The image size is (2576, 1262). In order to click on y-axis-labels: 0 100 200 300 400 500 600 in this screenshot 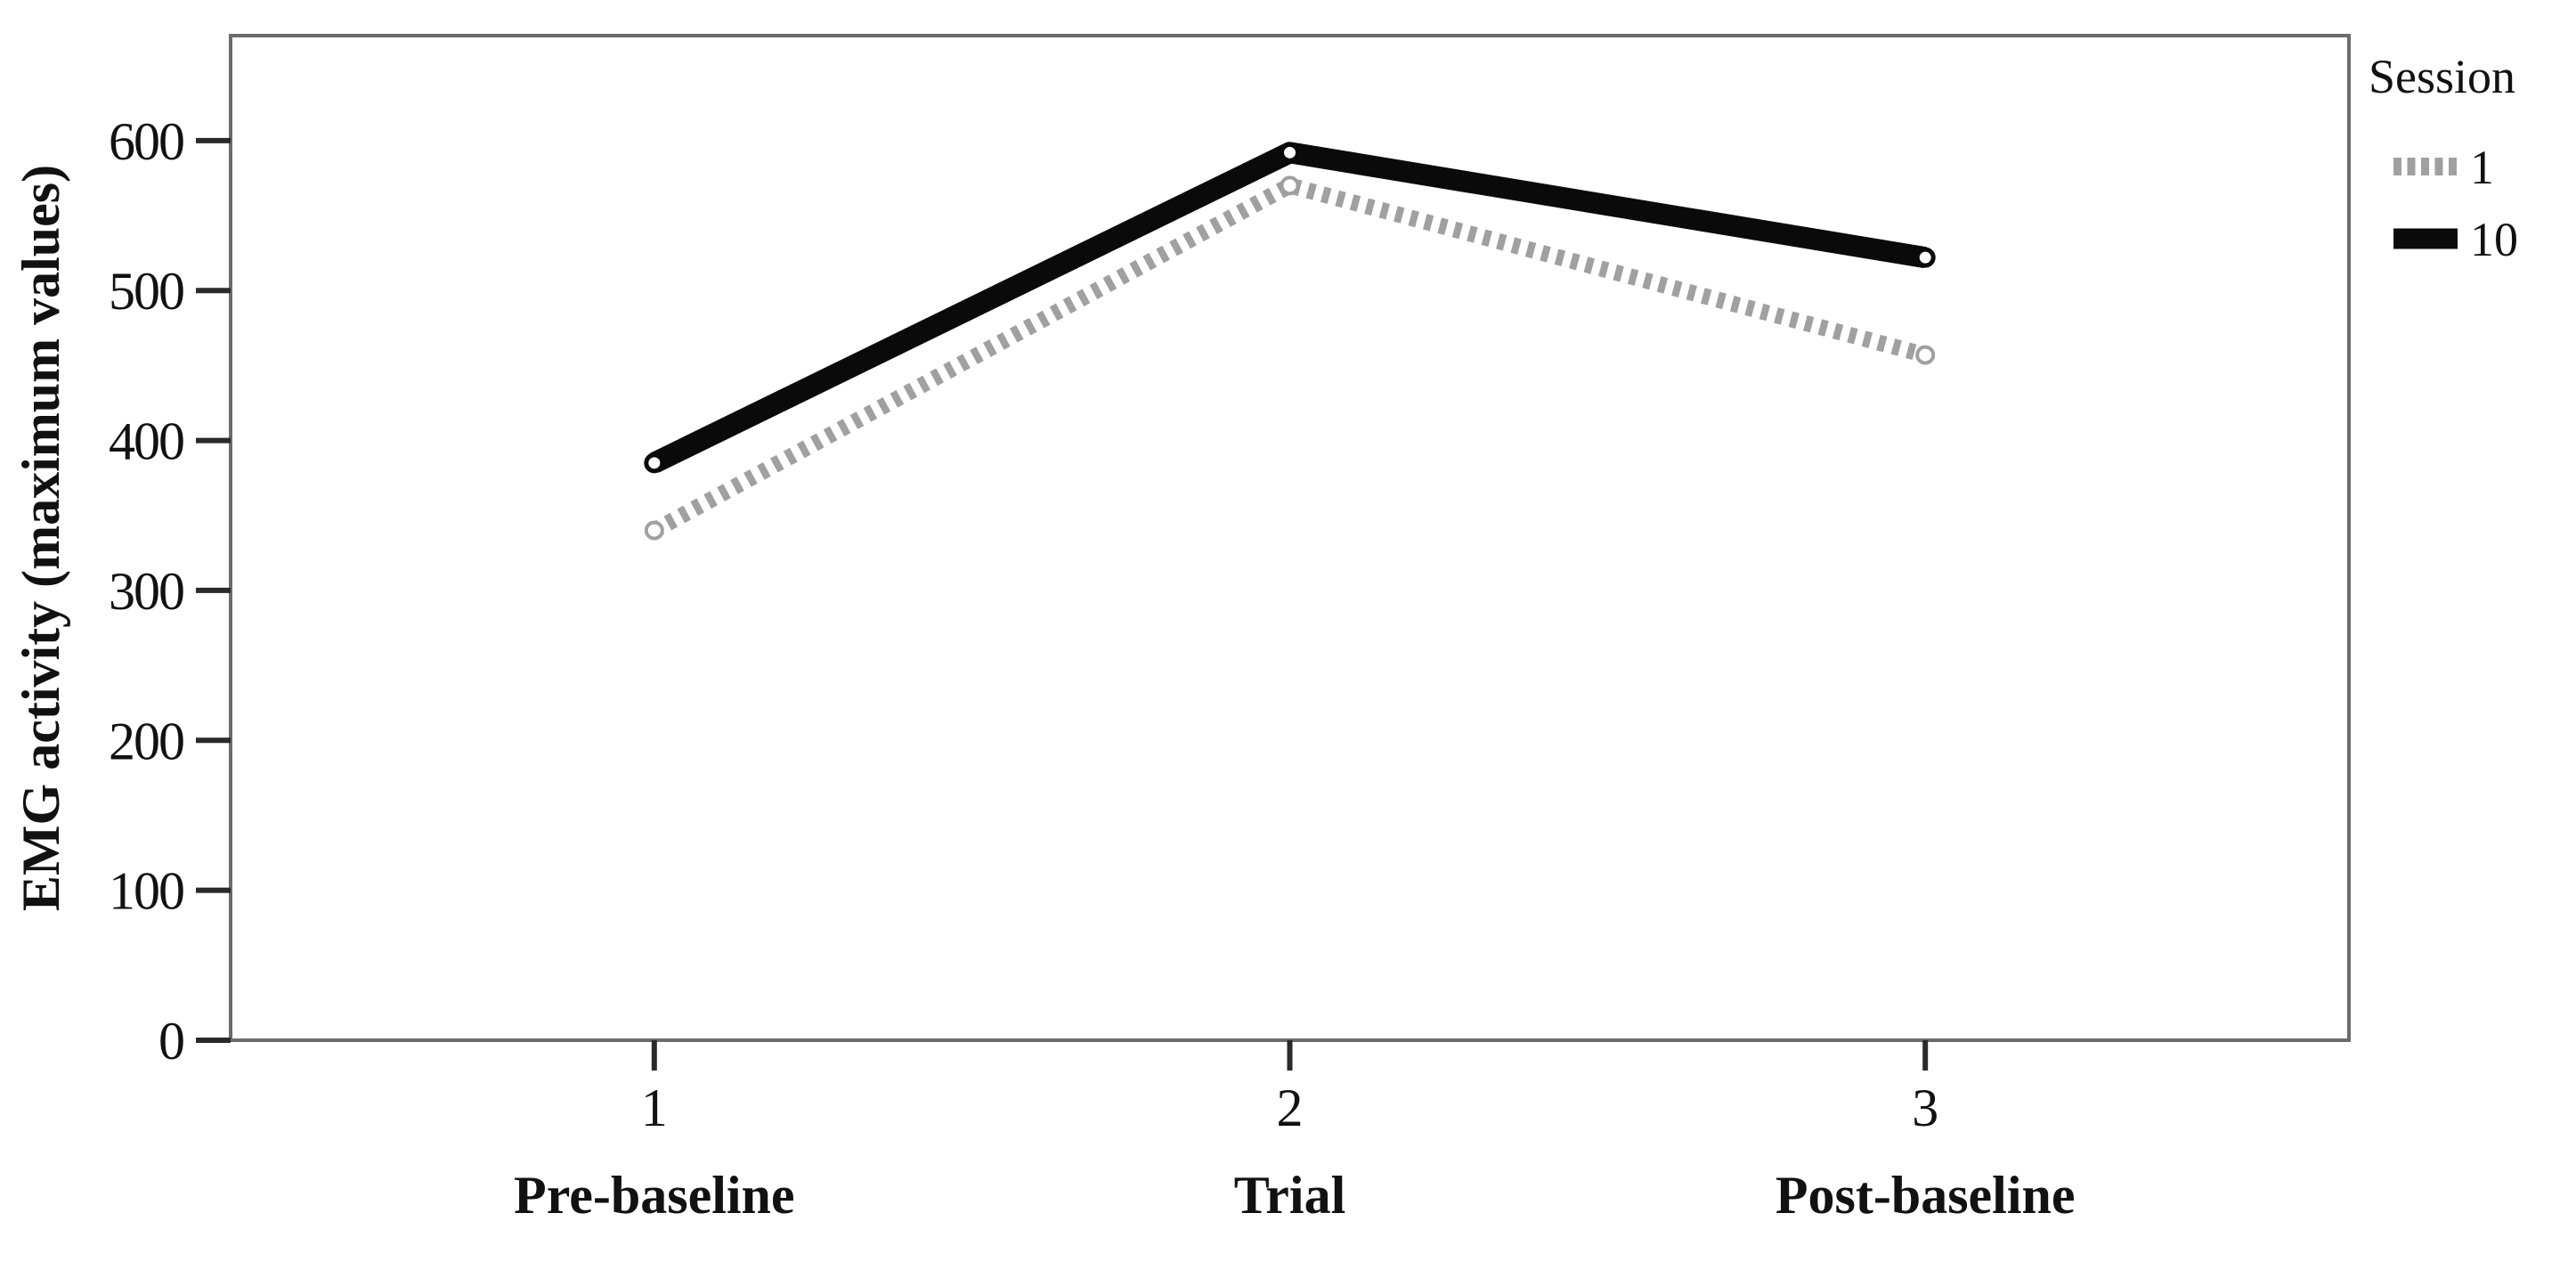, I will do `click(147, 591)`.